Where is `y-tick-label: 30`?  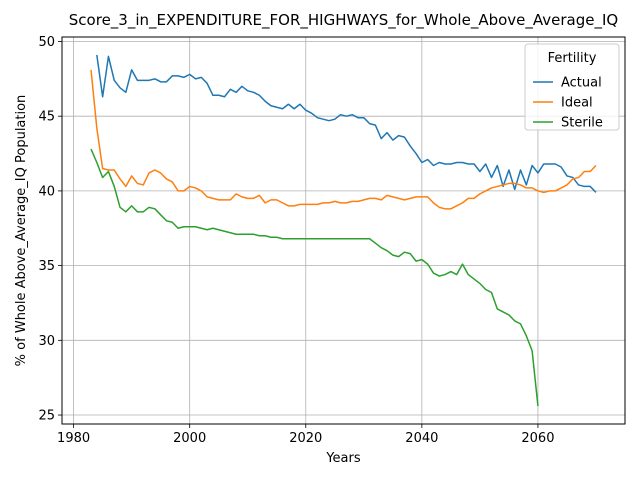
y-tick-label: 30 is located at coordinates (46, 341).